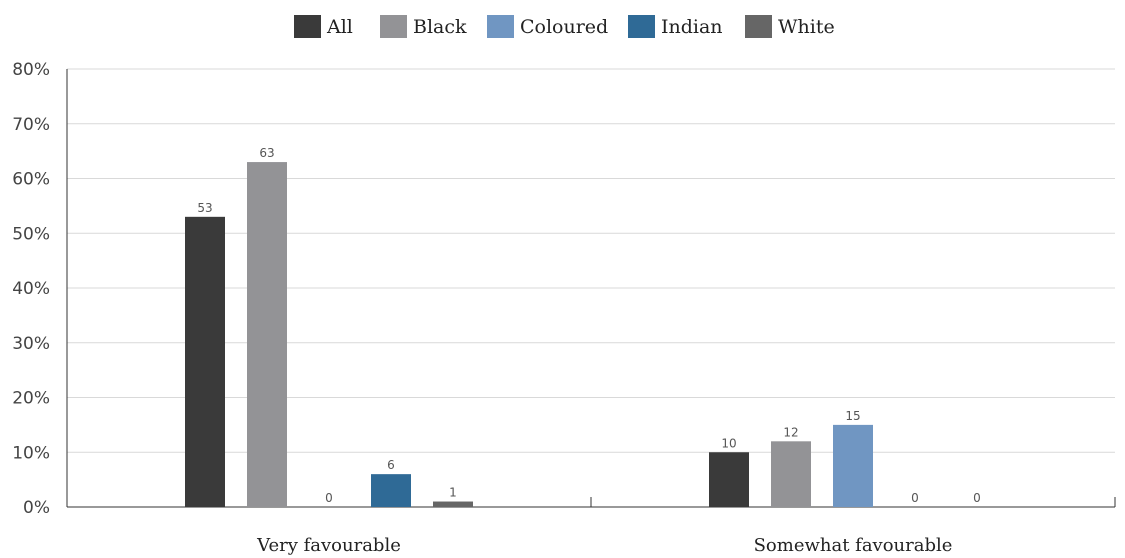 This screenshot has height=558, width=1125. What do you see at coordinates (31, 125) in the screenshot?
I see `y-tick-label: 70%` at bounding box center [31, 125].